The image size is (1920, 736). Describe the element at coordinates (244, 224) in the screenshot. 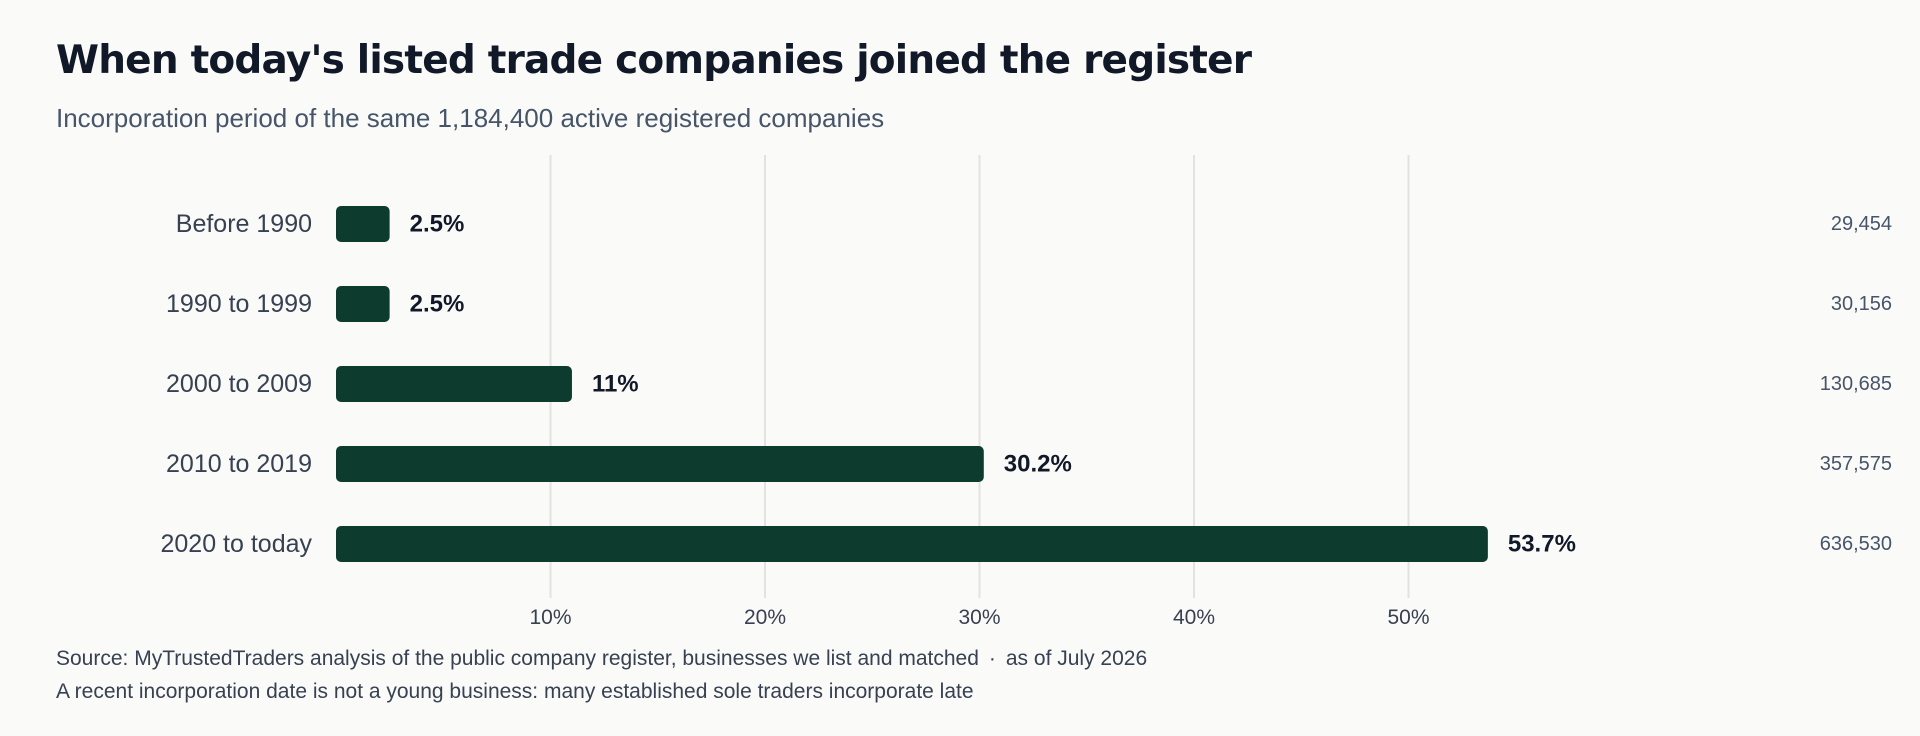

I see `category-label: Before 1990` at that location.